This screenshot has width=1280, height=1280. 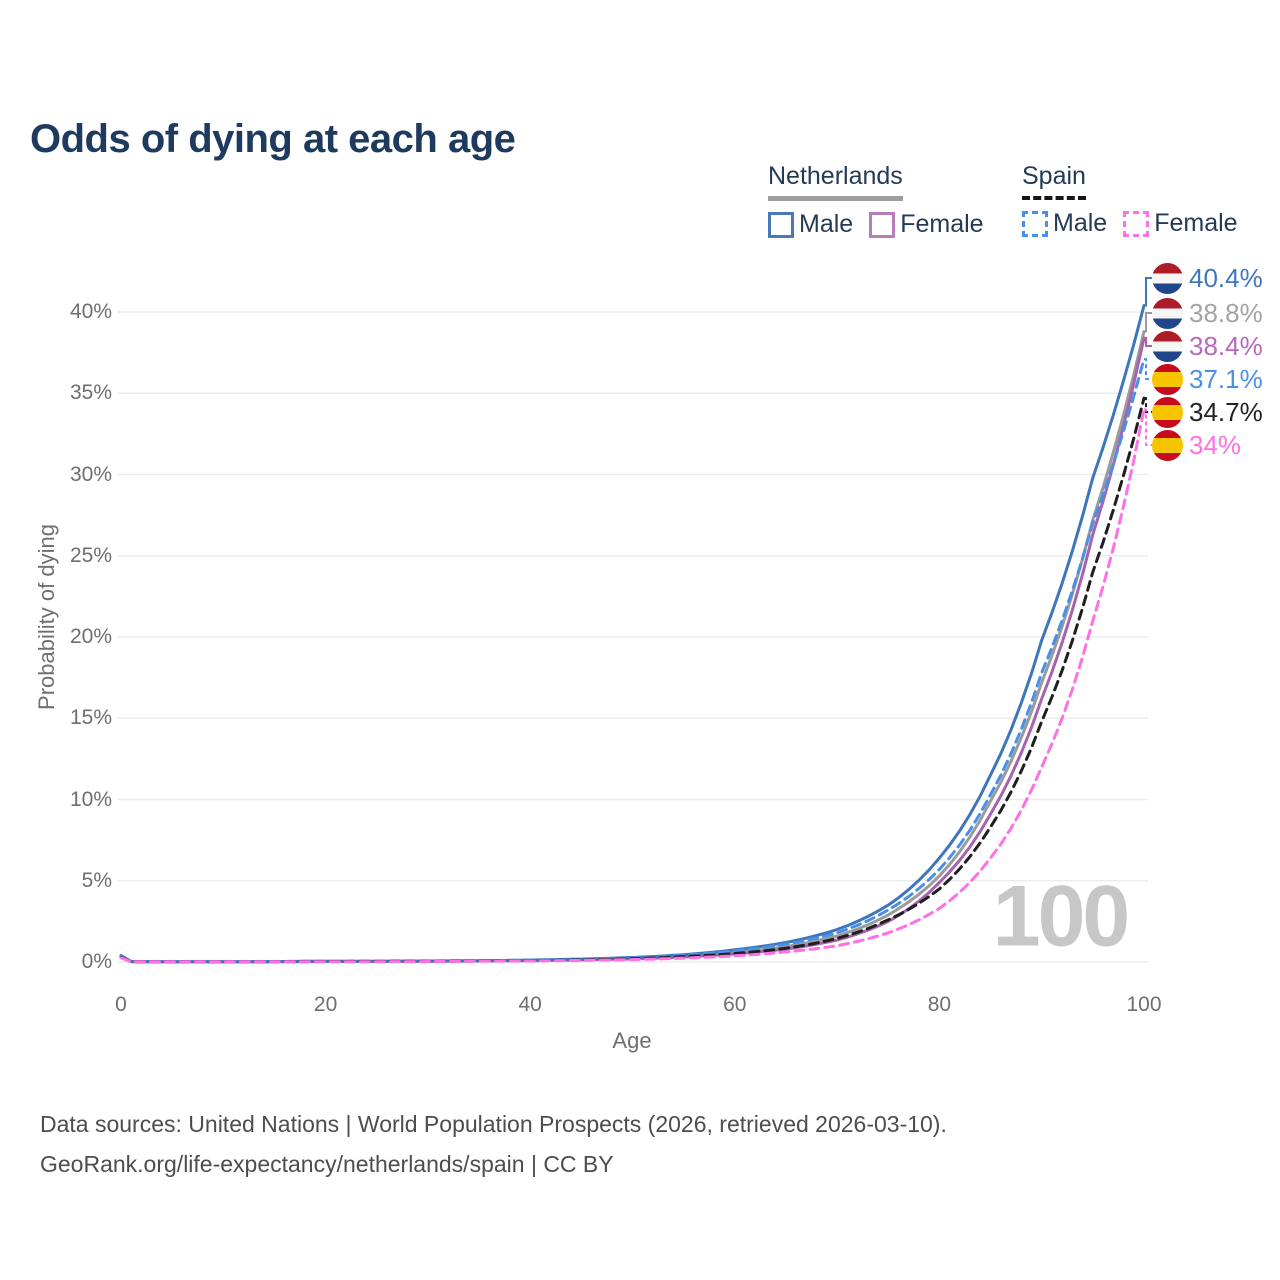 I want to click on legend-swatch-spain-male, so click(x=1035, y=223).